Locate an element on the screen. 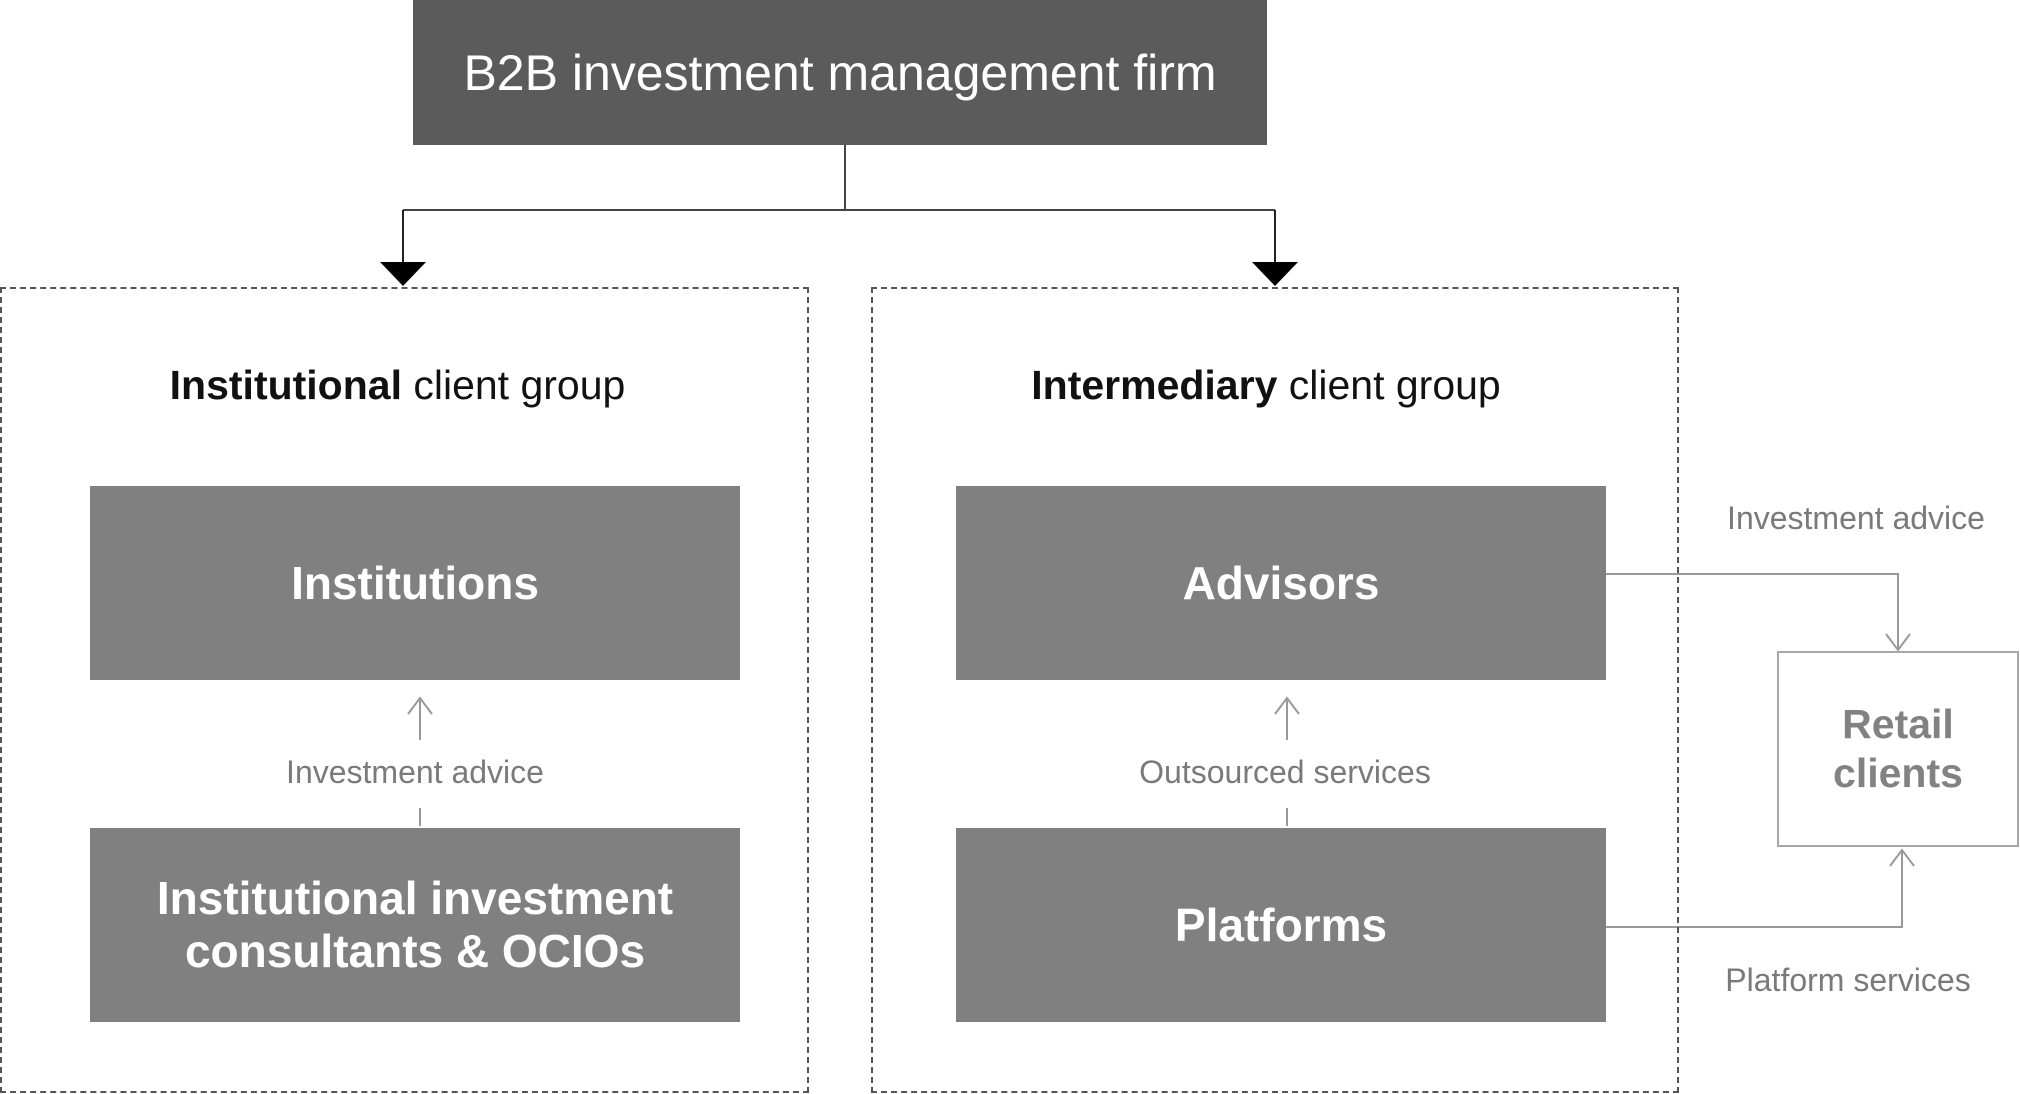 The image size is (2020, 1094). institutional-title-bold: Institutional is located at coordinates (285, 385).